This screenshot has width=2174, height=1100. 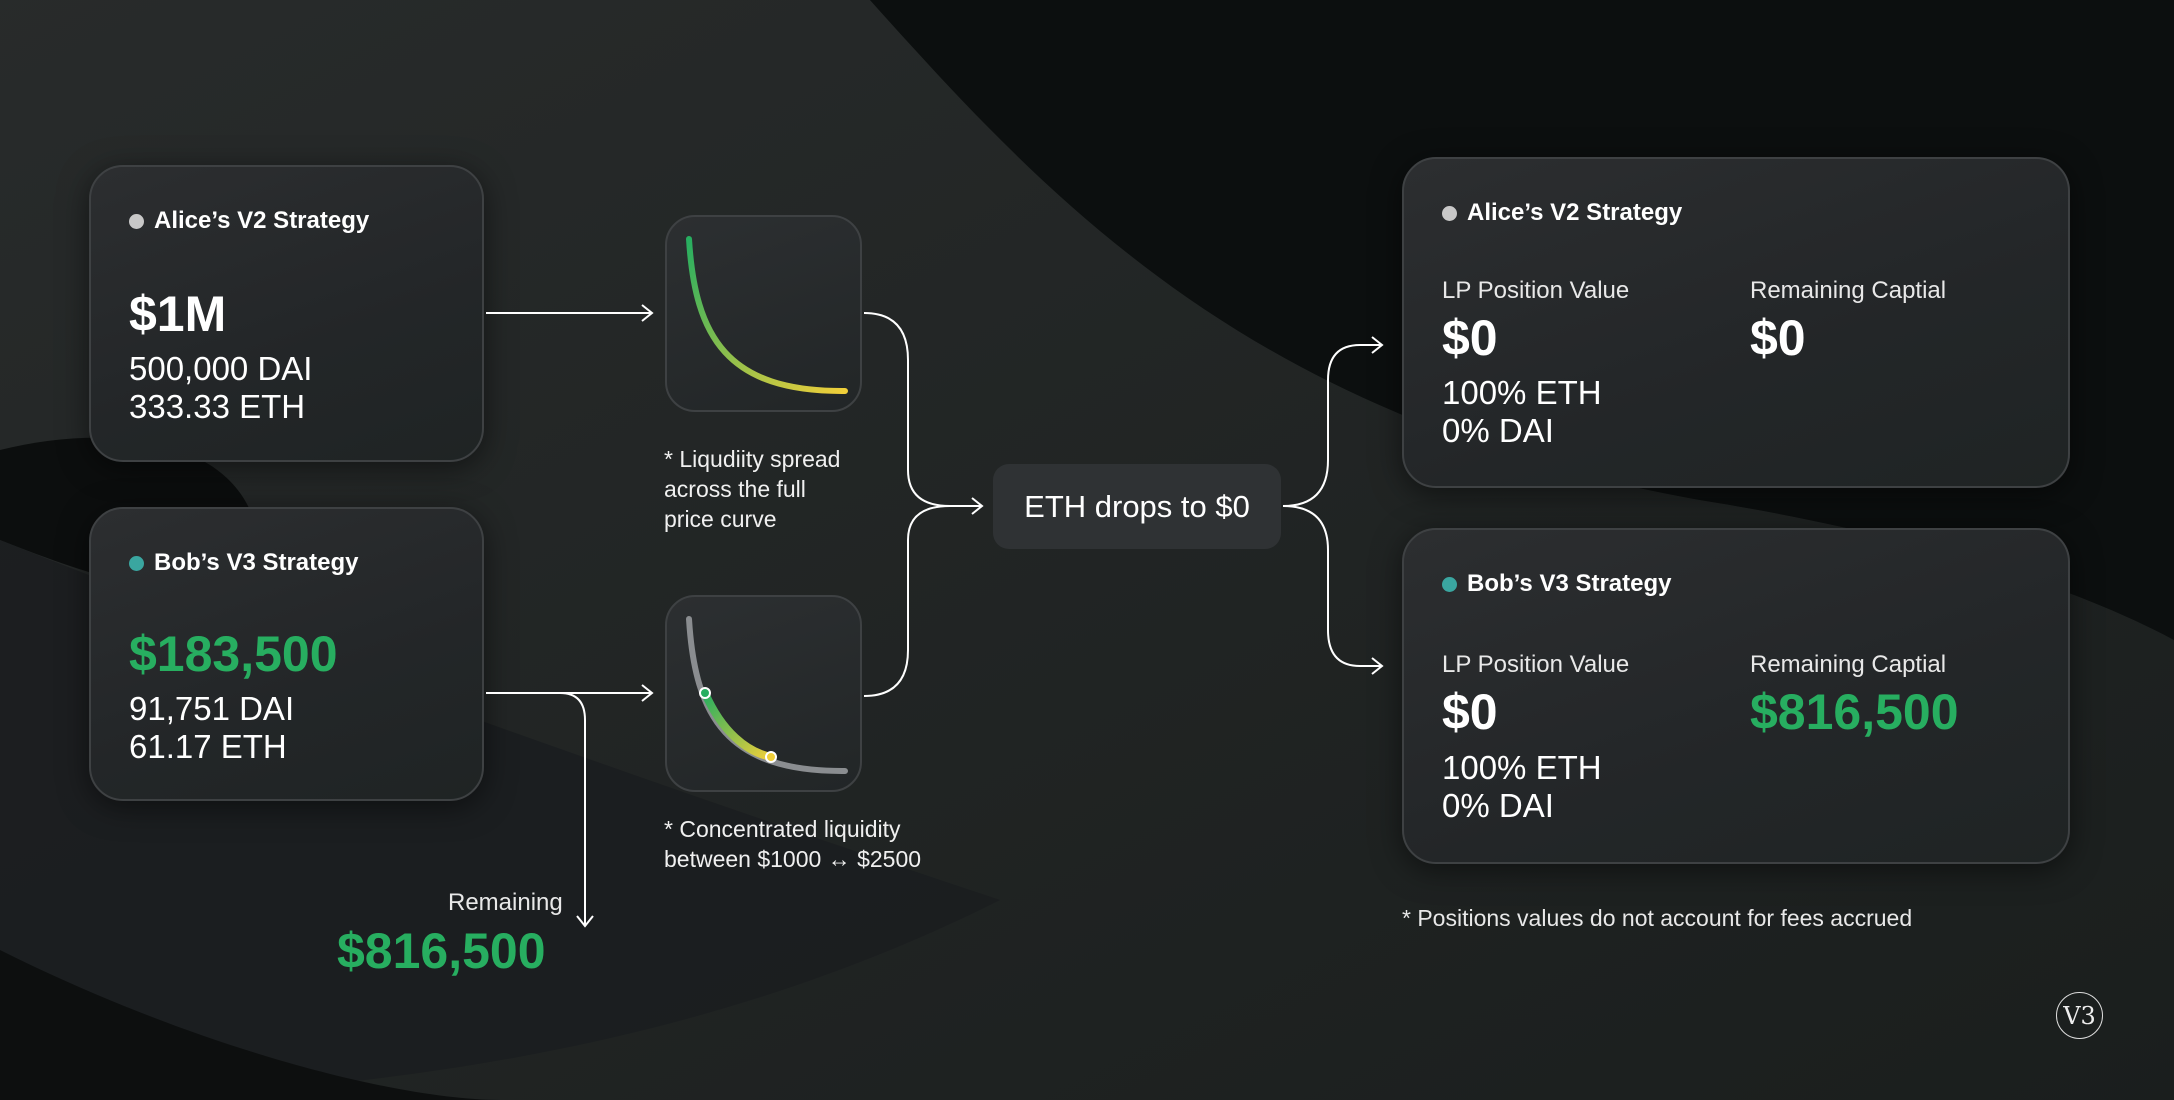 What do you see at coordinates (705, 693) in the screenshot?
I see `range-min-handle` at bounding box center [705, 693].